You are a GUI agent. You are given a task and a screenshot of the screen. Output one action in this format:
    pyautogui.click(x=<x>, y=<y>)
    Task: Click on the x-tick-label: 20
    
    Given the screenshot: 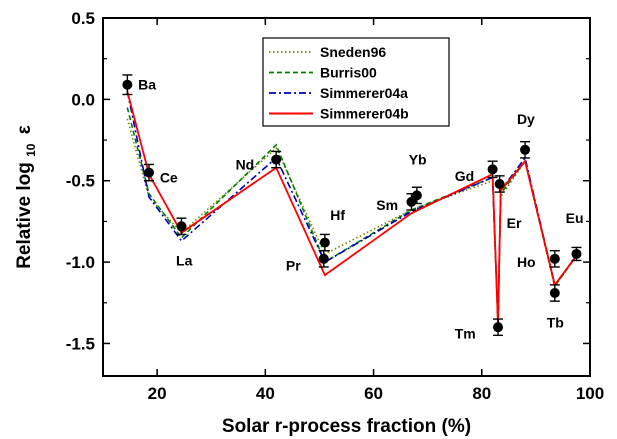 What is the action you would take?
    pyautogui.click(x=157, y=393)
    